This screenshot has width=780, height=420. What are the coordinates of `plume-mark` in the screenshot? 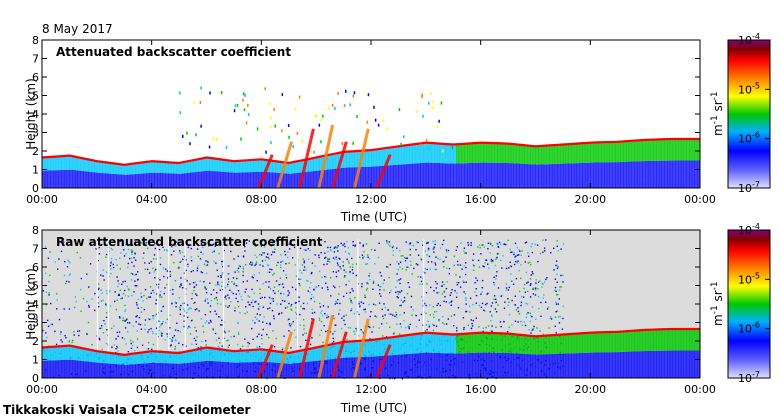 It's located at (361, 158).